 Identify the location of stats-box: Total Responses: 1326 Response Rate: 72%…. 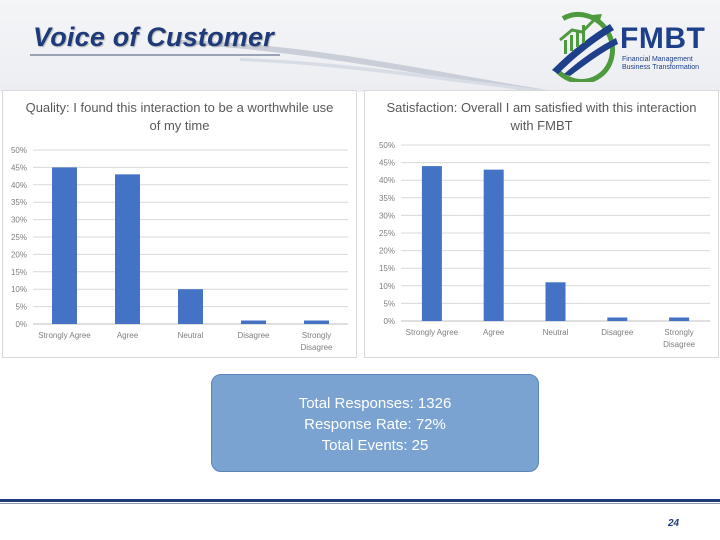
(375, 423).